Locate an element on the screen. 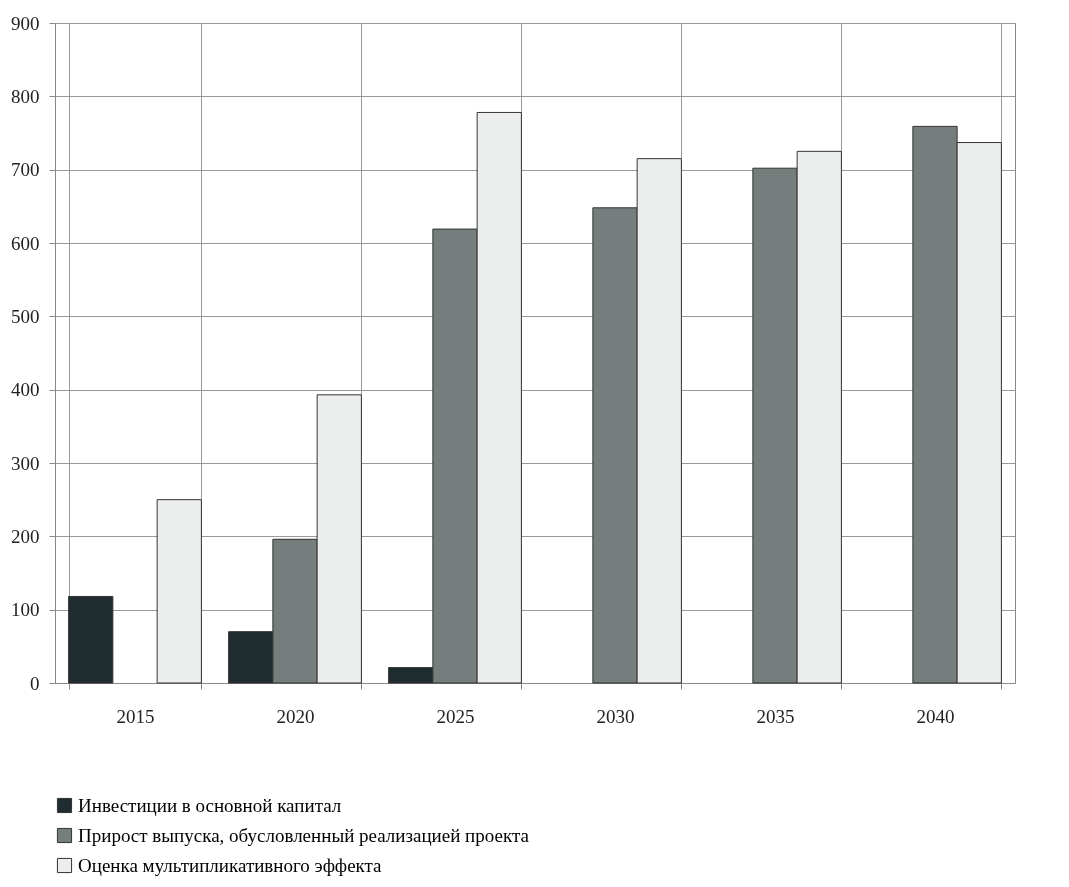 This screenshot has height=887, width=1069. y-tick-label: 100 is located at coordinates (25, 610).